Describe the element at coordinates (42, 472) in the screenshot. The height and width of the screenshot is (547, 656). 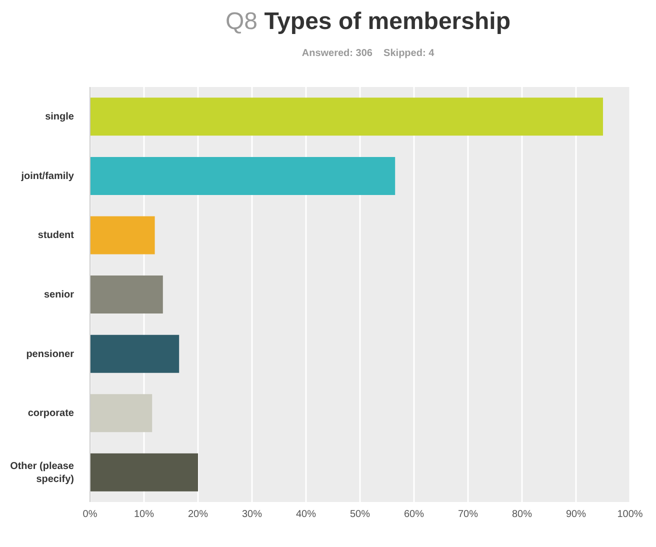
I see `y-tick-label: Other (please specify)` at that location.